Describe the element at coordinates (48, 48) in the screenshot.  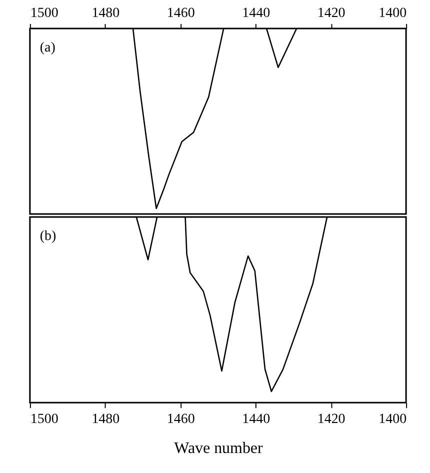
I see `annotation: (a)` at that location.